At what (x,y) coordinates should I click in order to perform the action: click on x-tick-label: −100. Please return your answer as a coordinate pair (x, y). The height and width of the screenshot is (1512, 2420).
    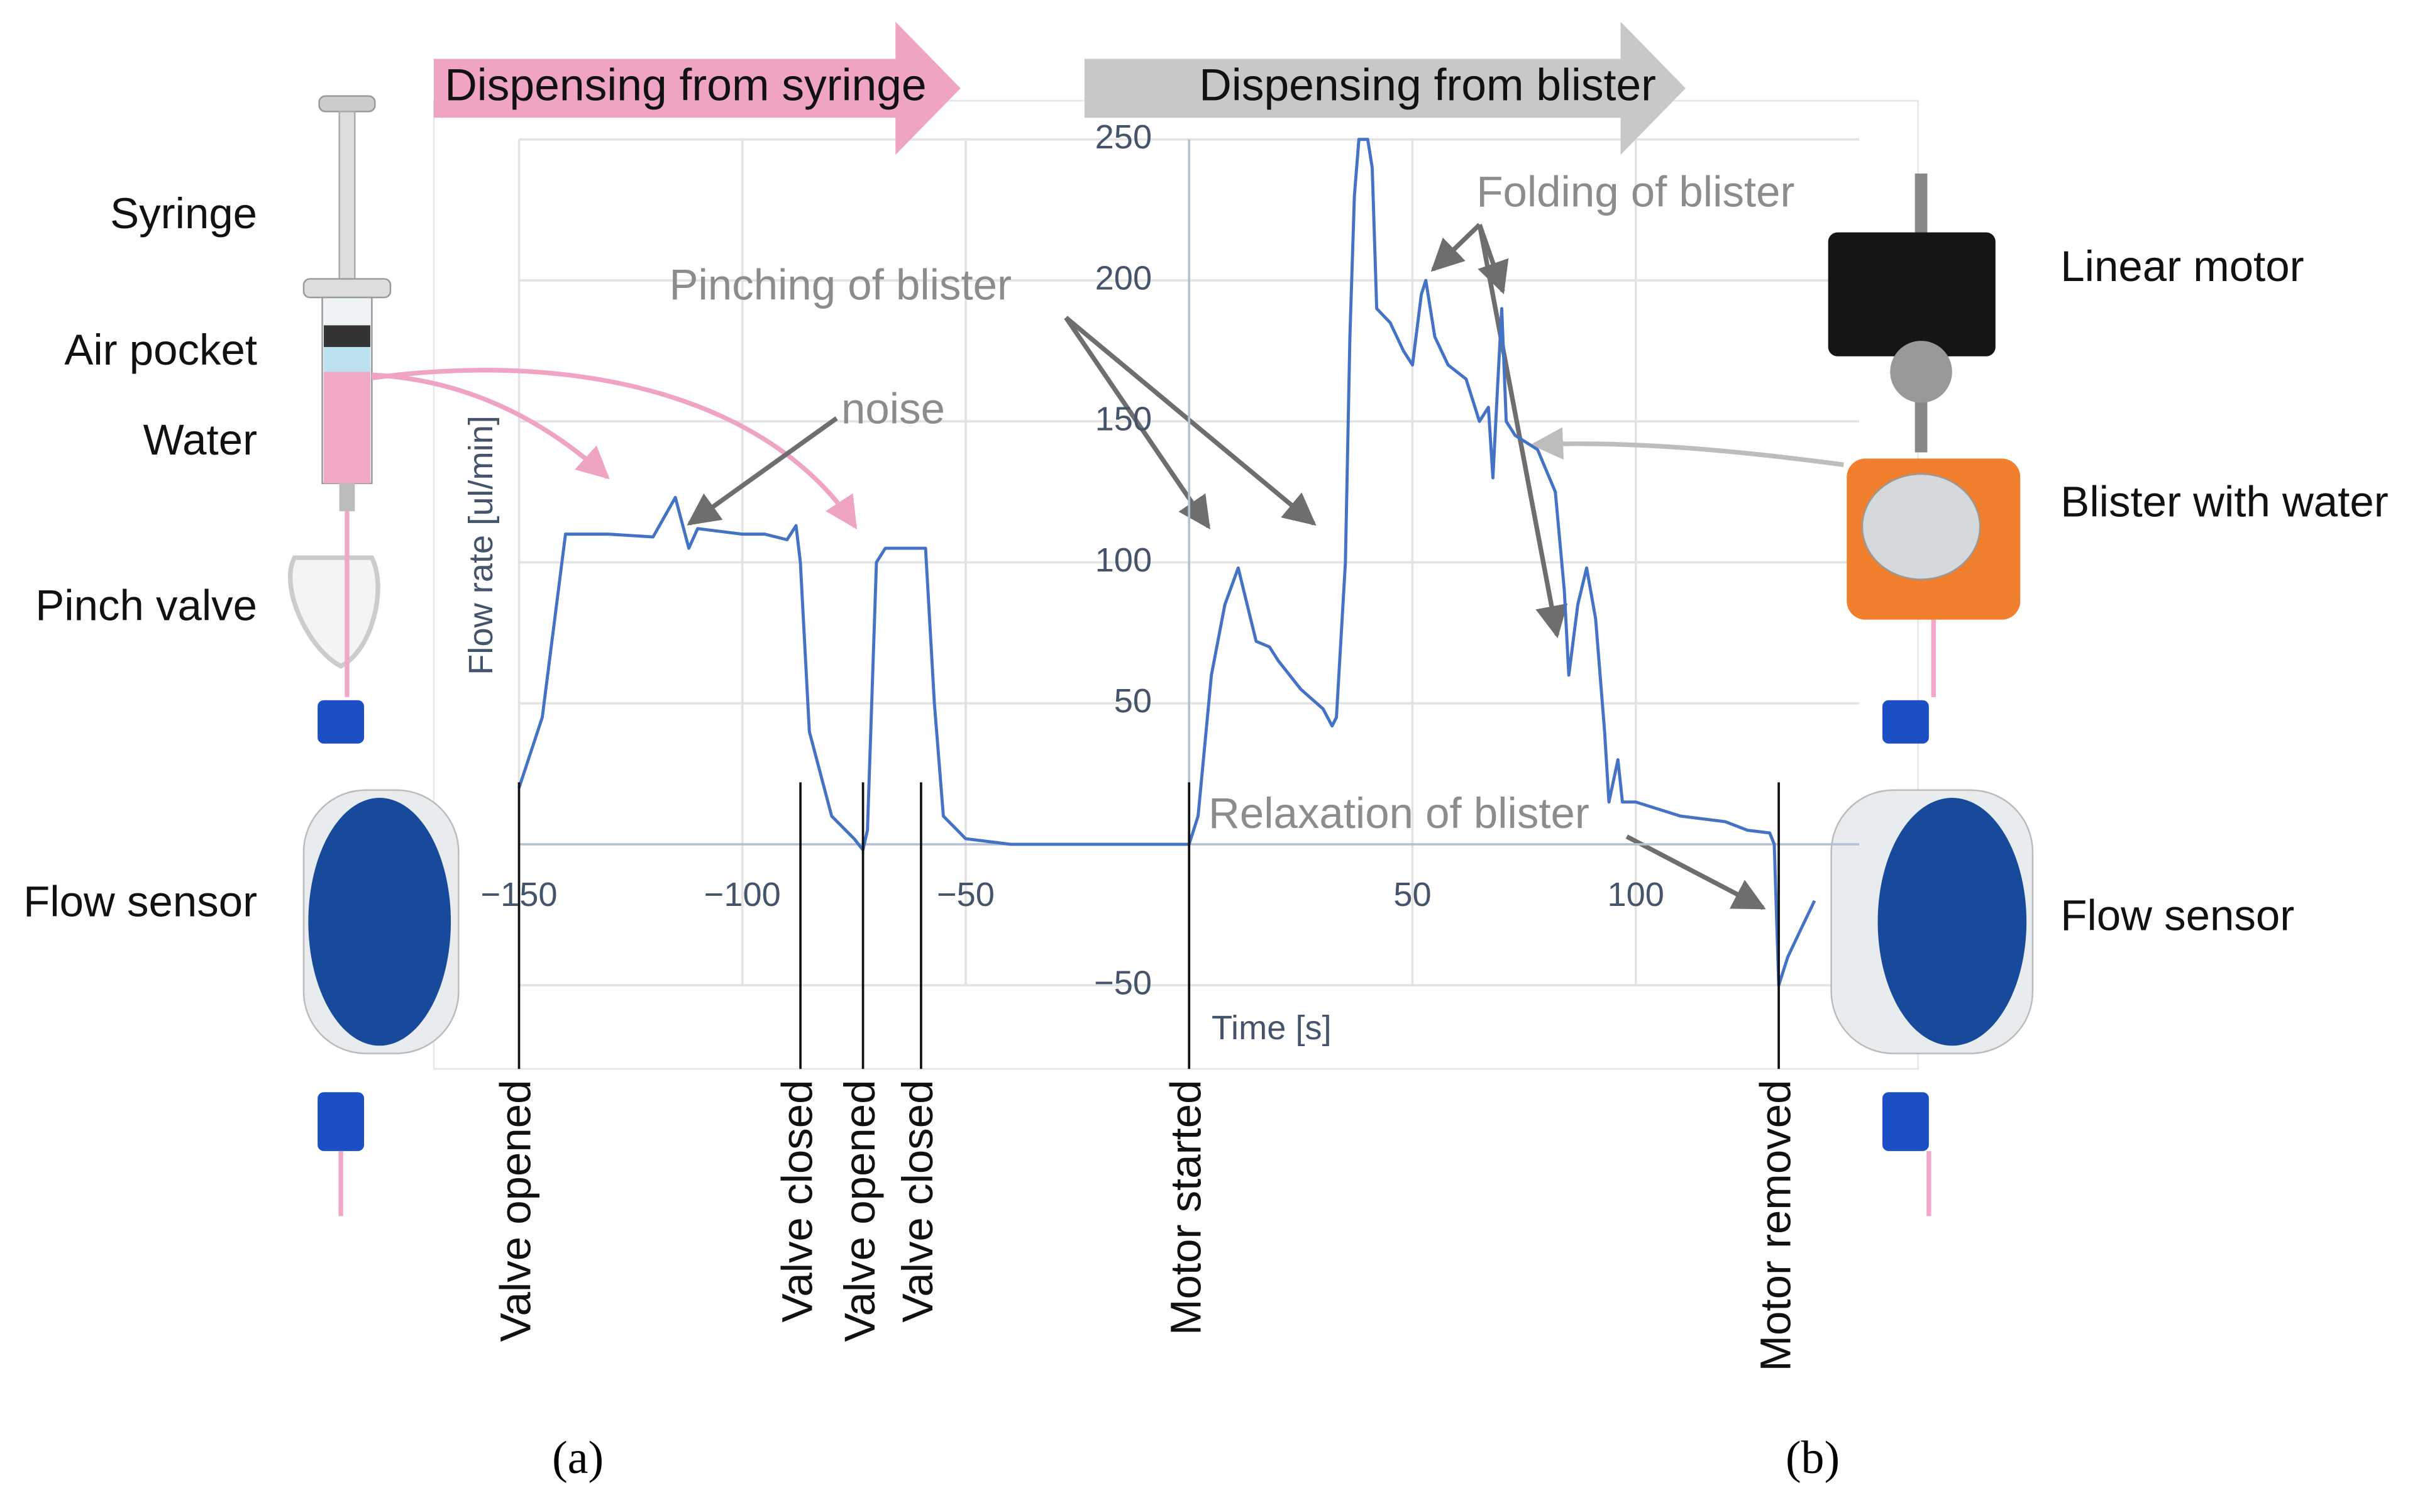
    Looking at the image, I should click on (742, 894).